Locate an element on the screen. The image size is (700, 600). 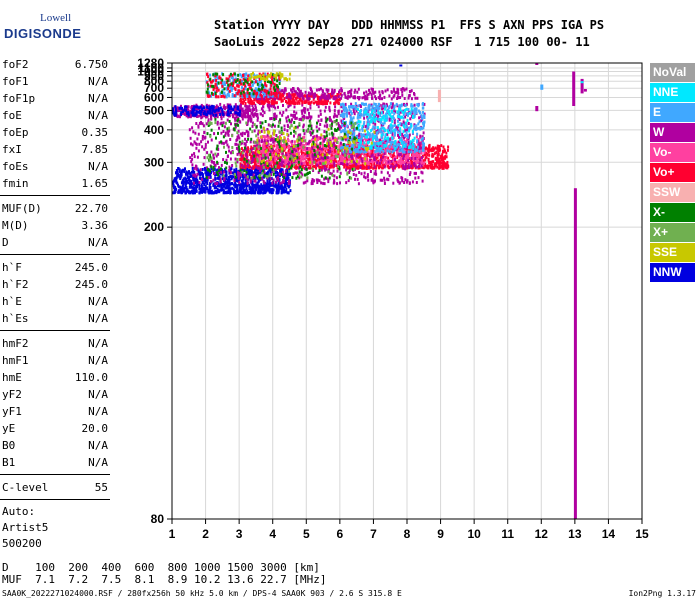
param-value: 245.0 is located at coordinates (91, 267).